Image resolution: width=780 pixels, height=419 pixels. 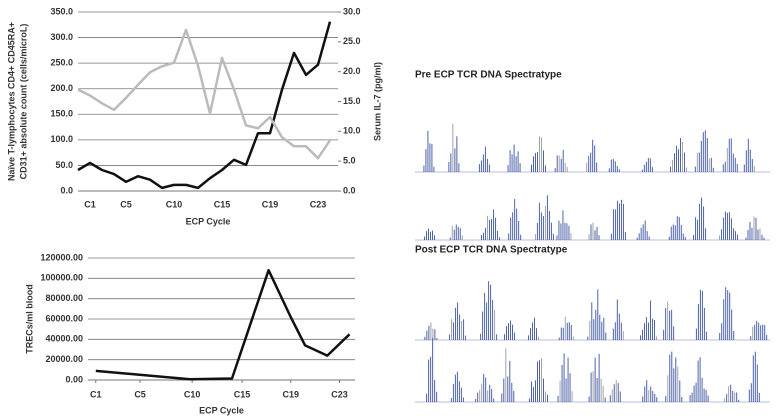 I want to click on y2-tick-label: 20.0, so click(x=352, y=71).